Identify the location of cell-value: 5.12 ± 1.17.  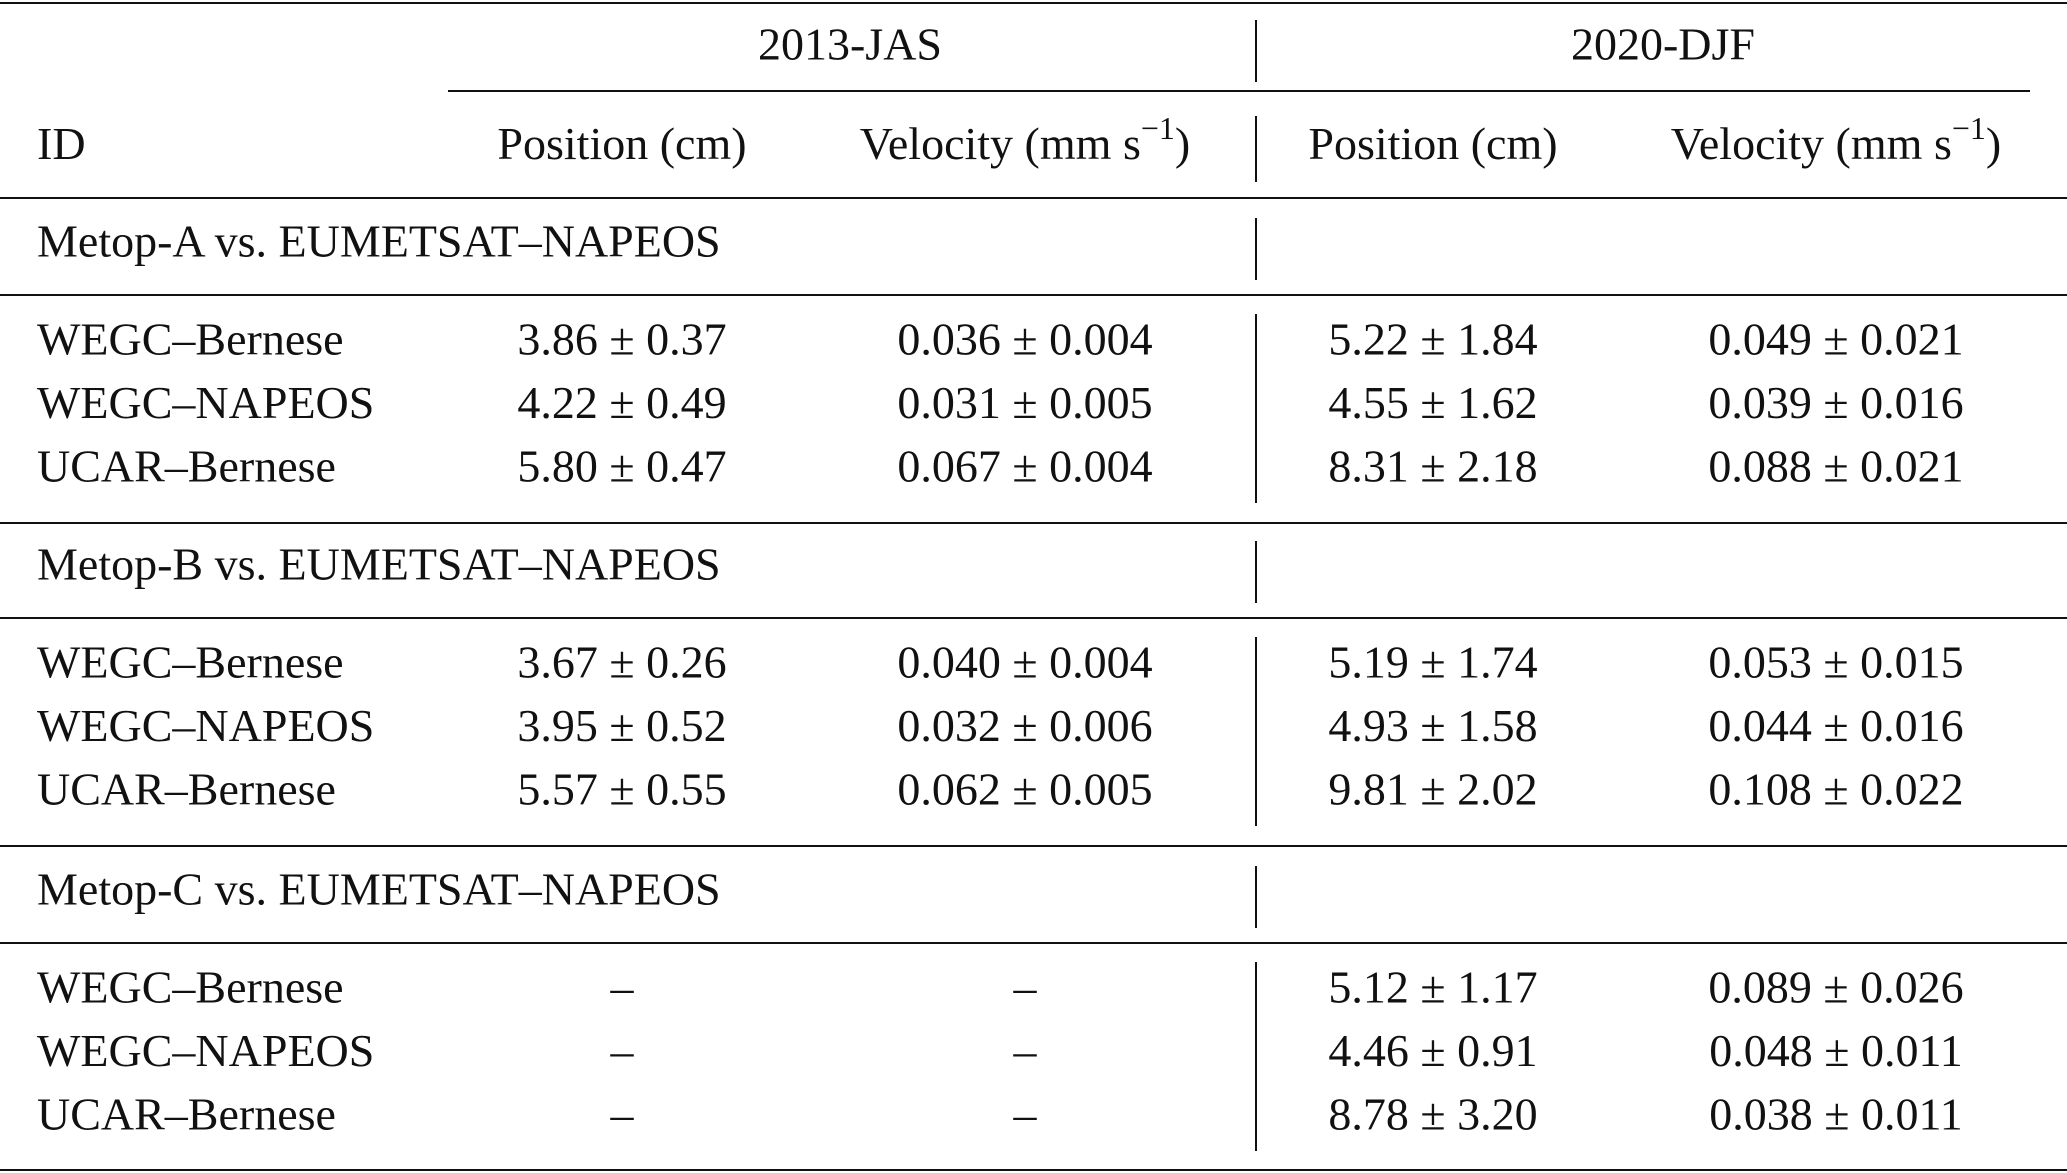
(1432, 987).